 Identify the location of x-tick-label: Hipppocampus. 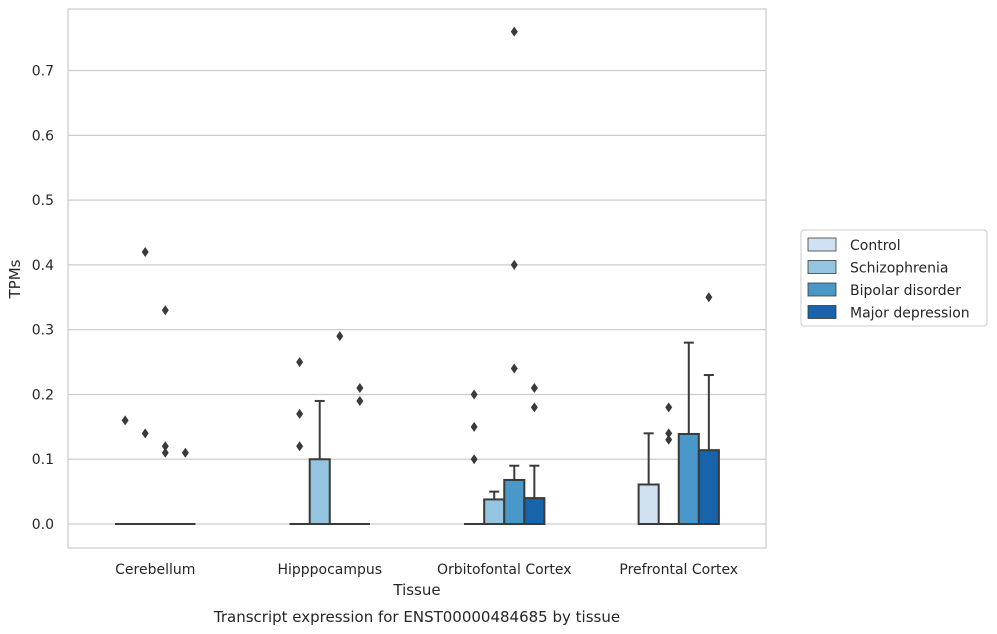
(329, 570).